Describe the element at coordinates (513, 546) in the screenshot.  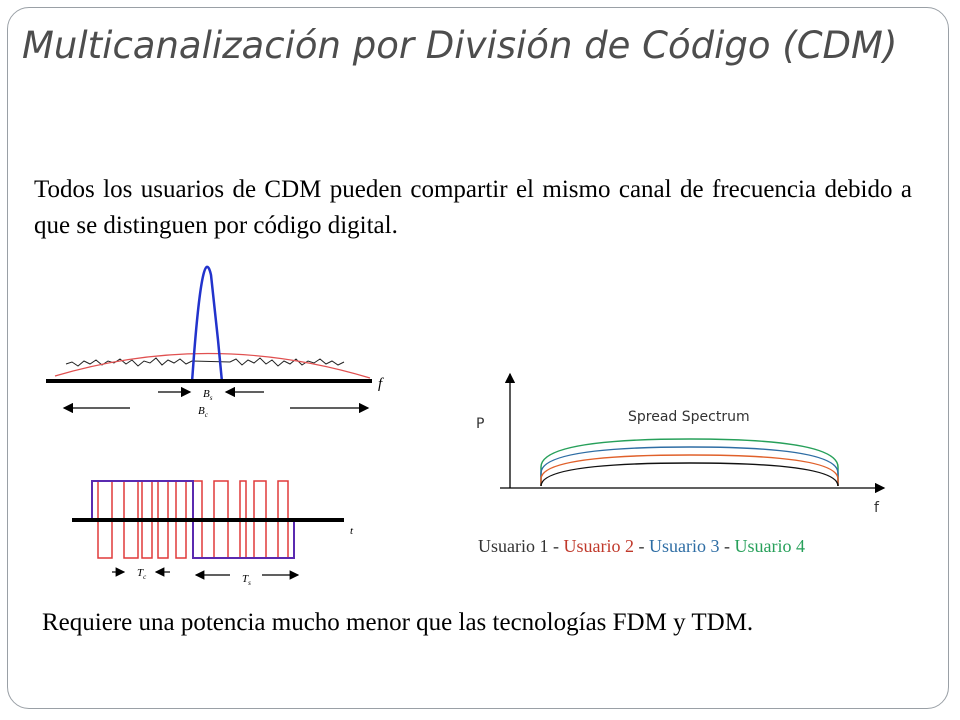
I see `legend-user-1: Usuario 1` at that location.